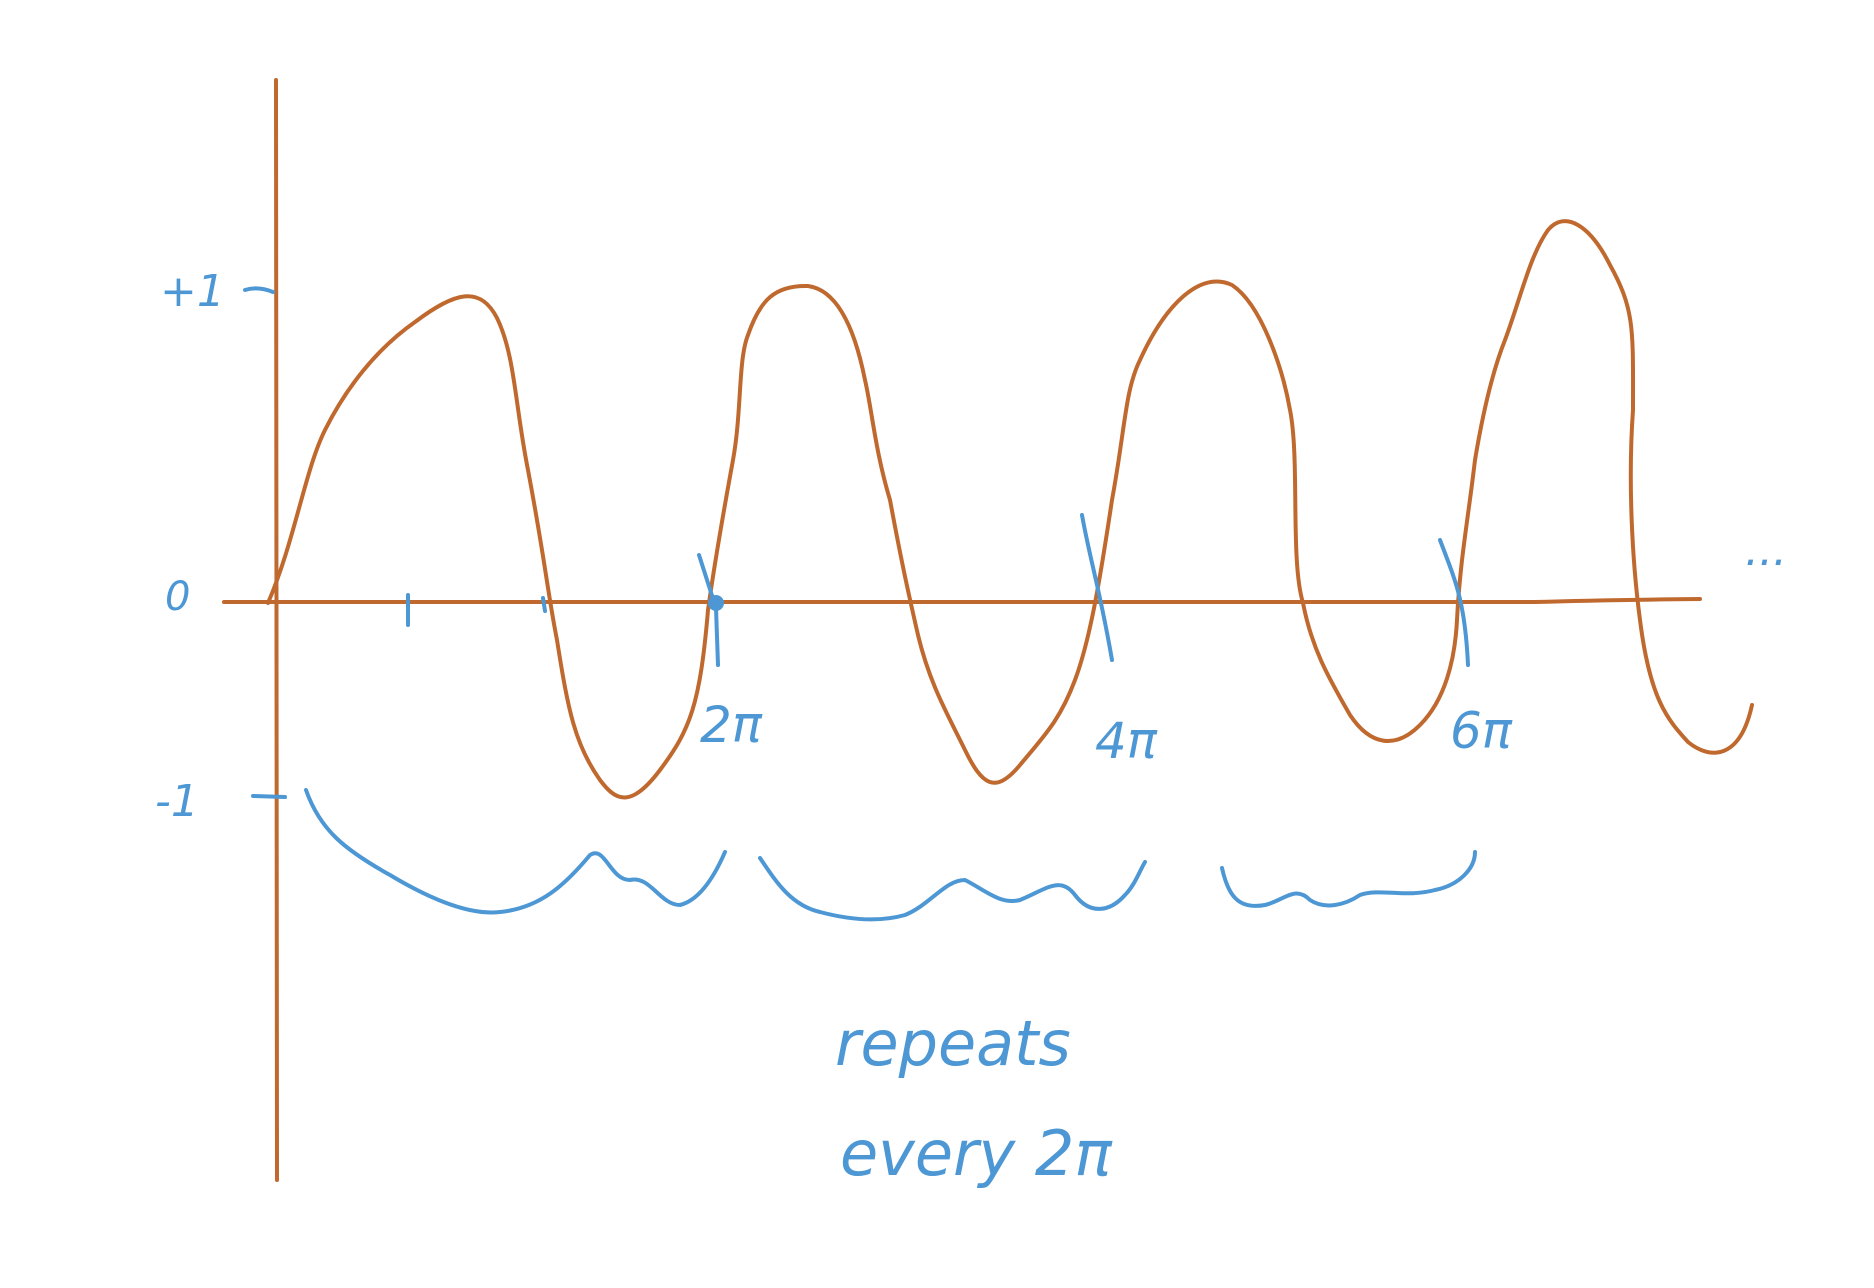 This screenshot has height=1288, width=1874. I want to click on x-axis, so click(962, 600).